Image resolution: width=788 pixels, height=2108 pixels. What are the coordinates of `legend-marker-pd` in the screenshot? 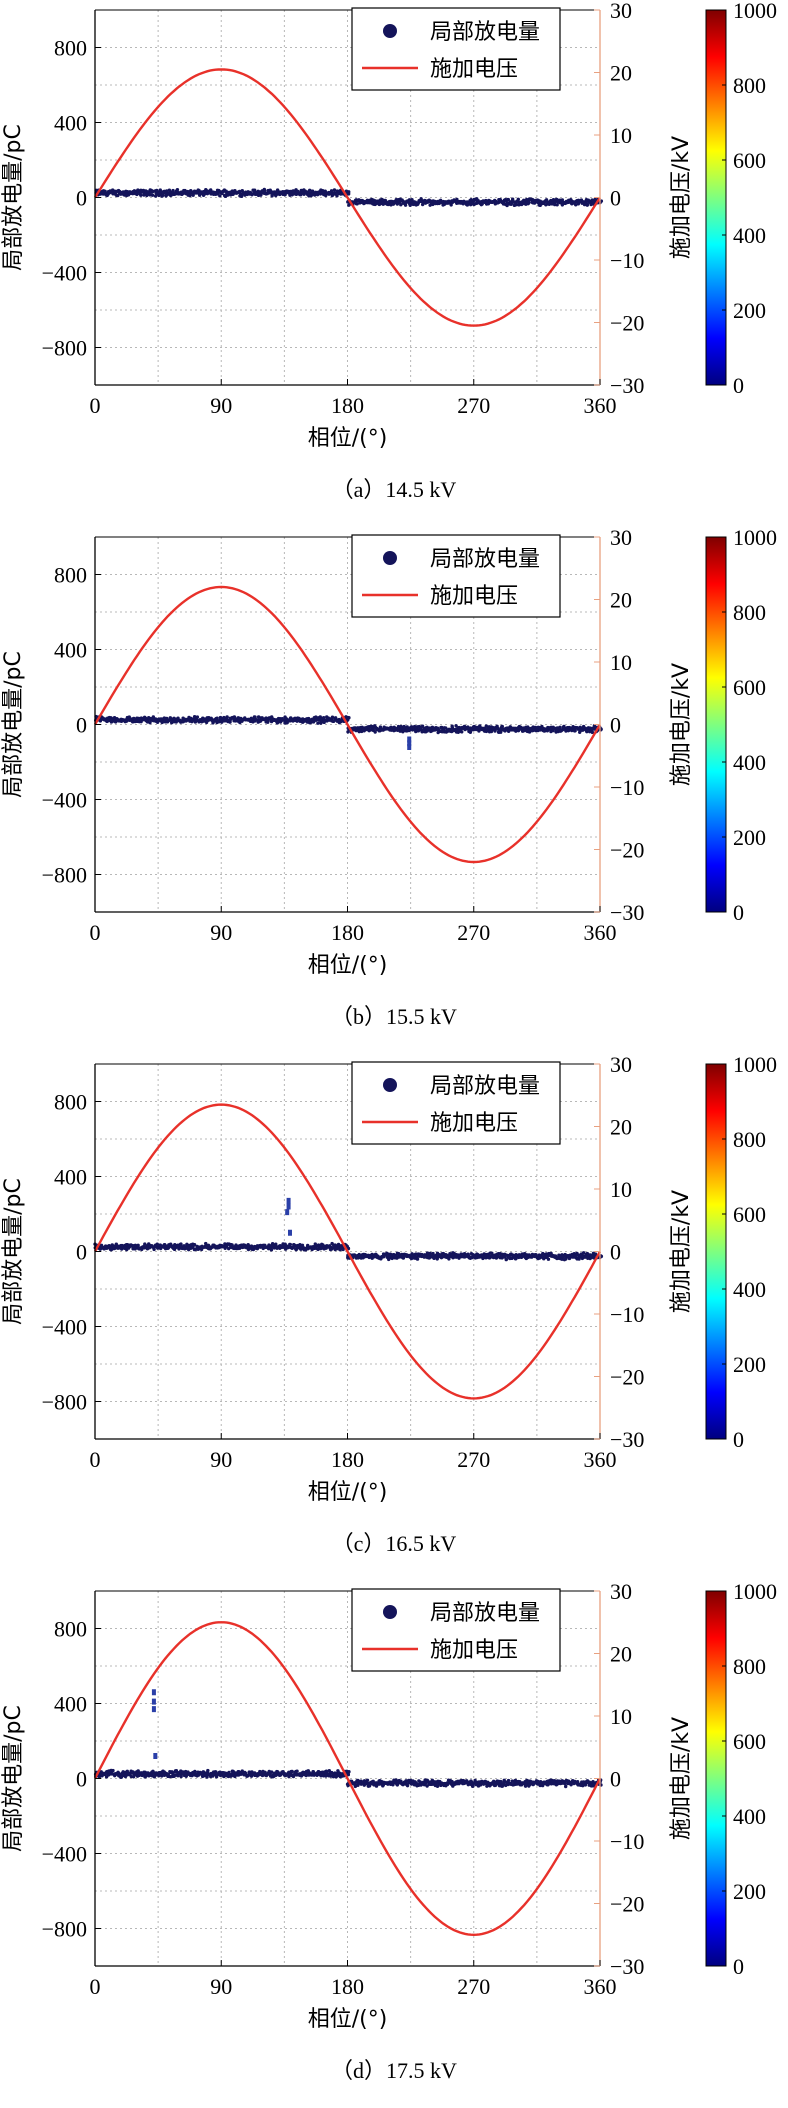 It's located at (390, 31).